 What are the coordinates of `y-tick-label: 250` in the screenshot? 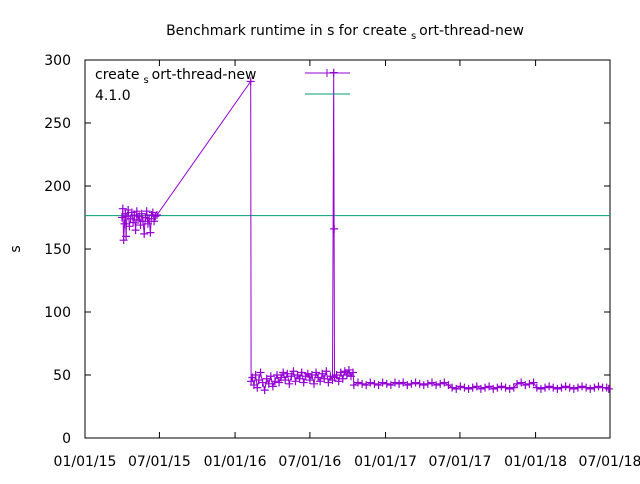 It's located at (57, 124).